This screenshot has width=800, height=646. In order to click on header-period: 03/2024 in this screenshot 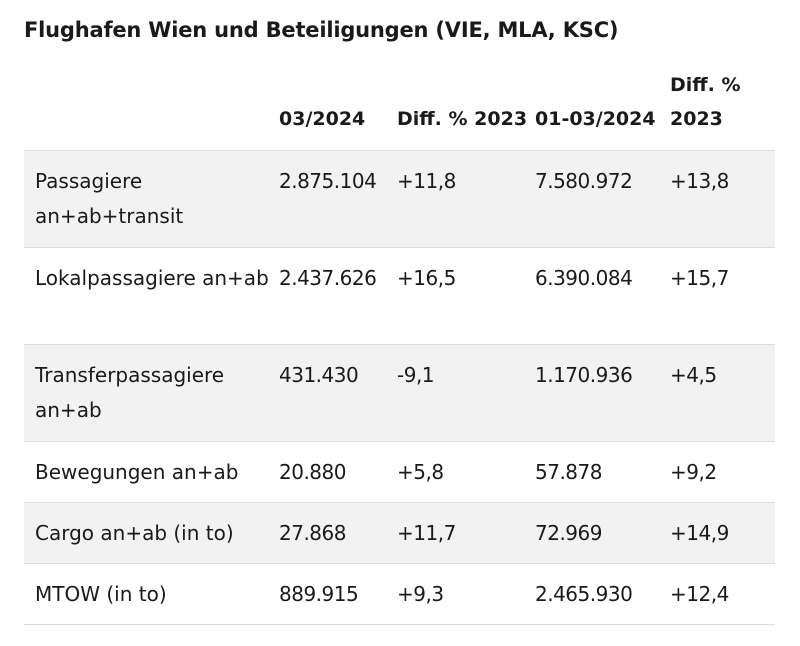, I will do `click(338, 108)`.